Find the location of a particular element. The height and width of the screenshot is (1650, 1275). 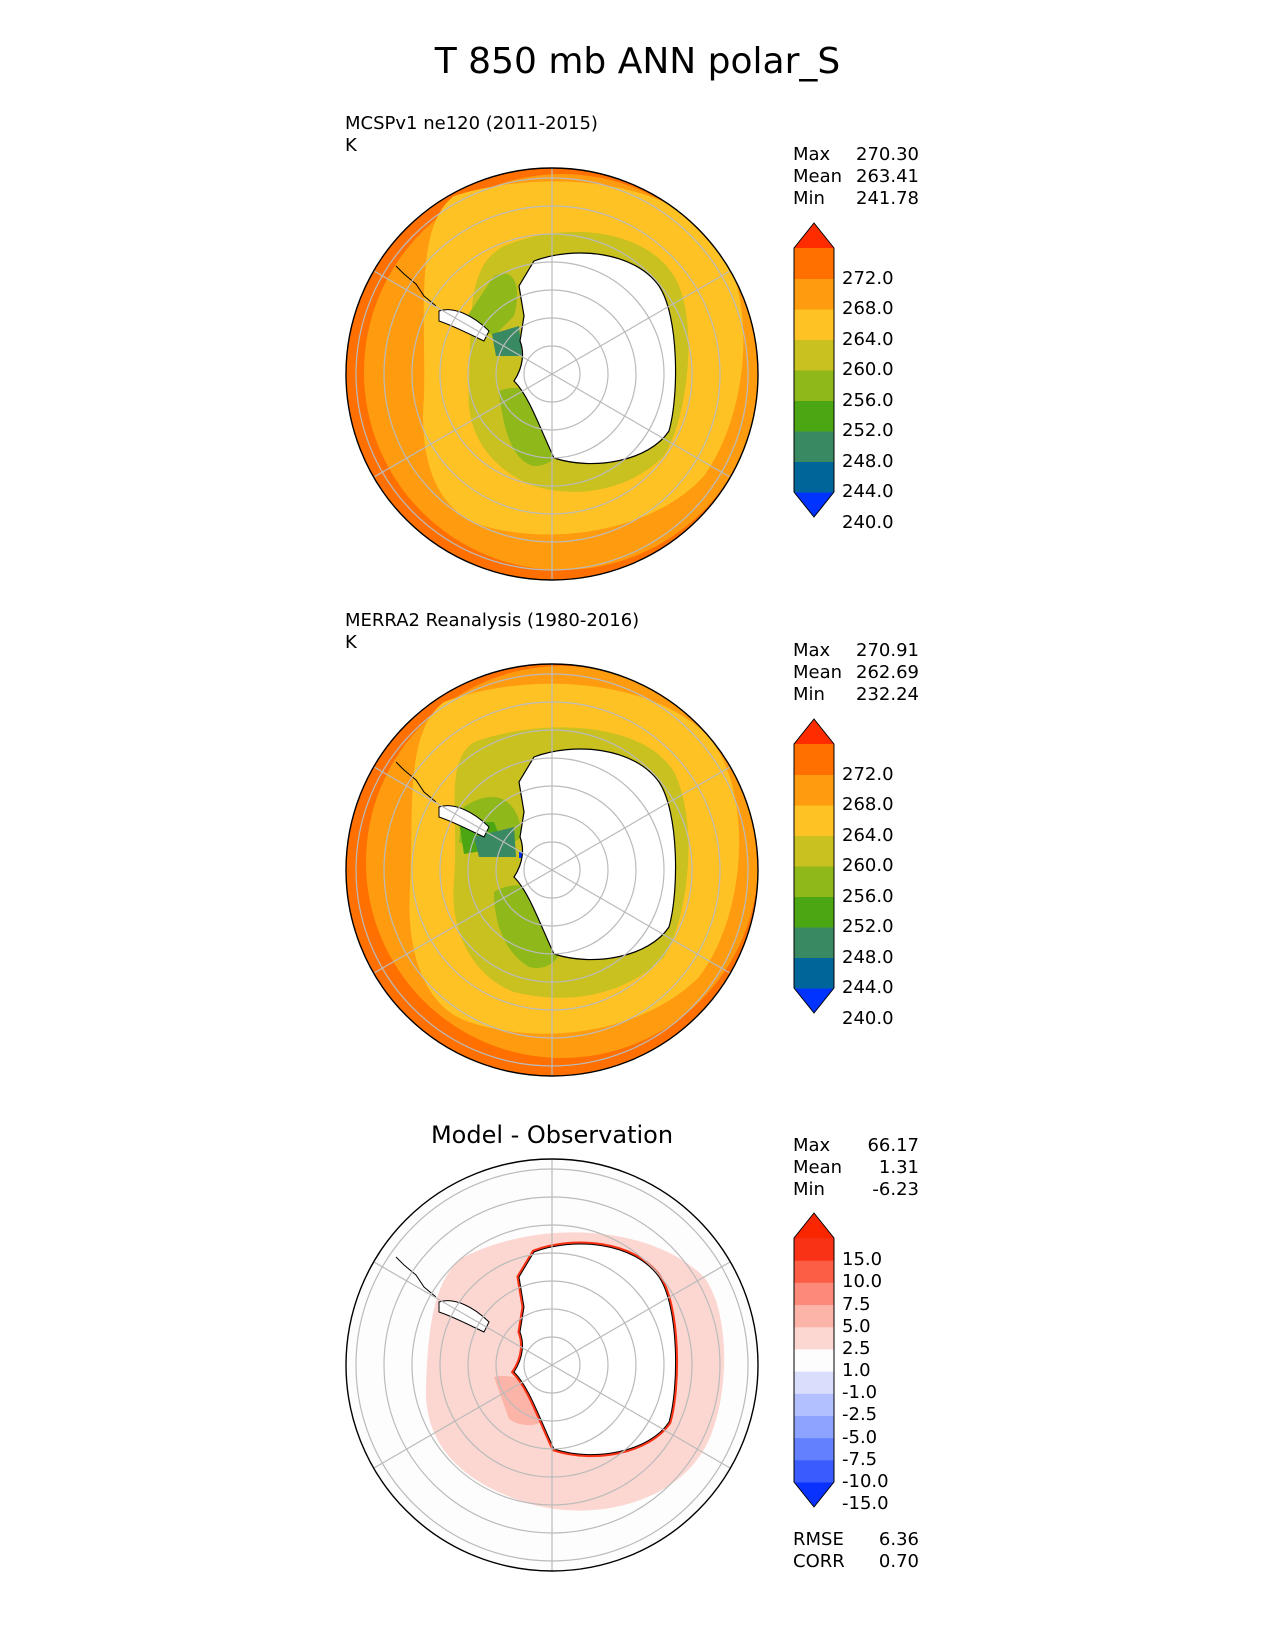

colorbar-tick-label: 240.0 is located at coordinates (868, 522).